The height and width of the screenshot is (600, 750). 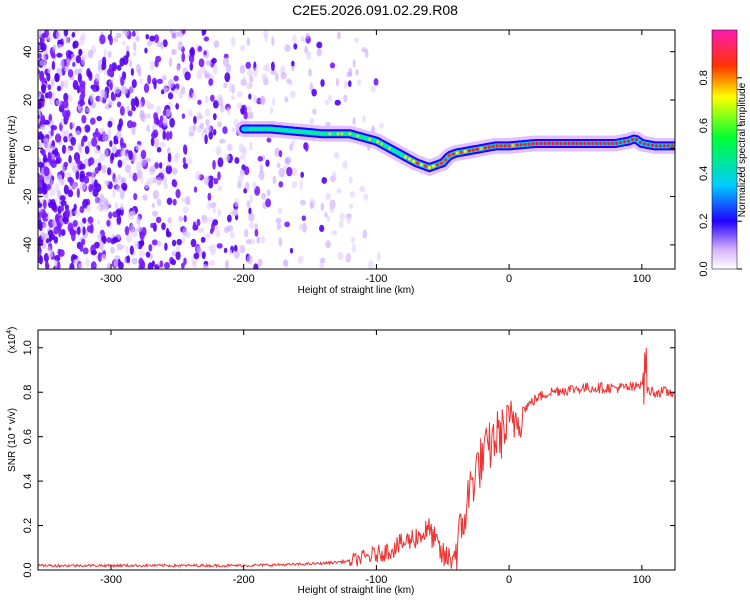 I want to click on x-tick-label: -100, so click(x=376, y=580).